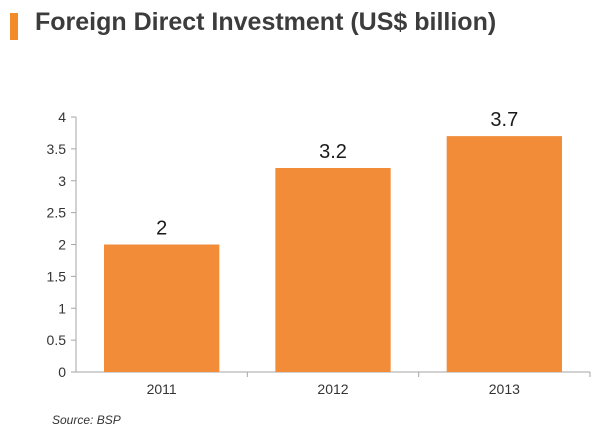 The image size is (600, 433). Describe the element at coordinates (162, 389) in the screenshot. I see `x-tick-label-2011: 2011` at that location.